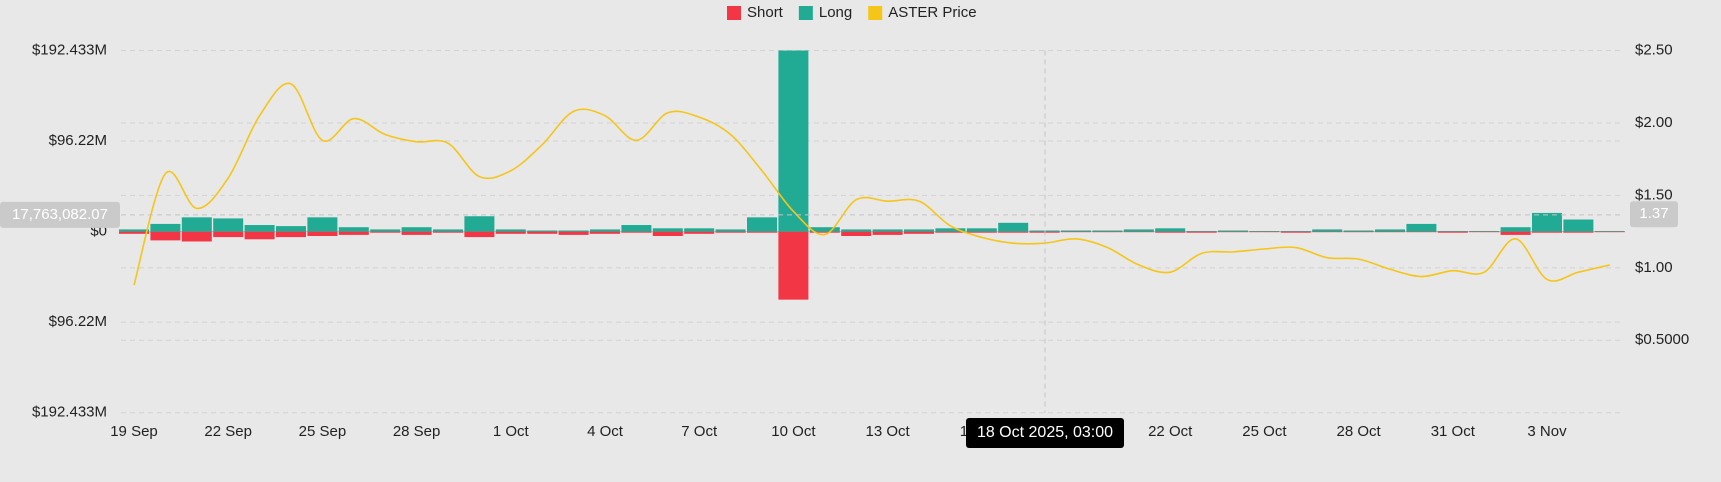  Describe the element at coordinates (699, 431) in the screenshot. I see `x-tick-label: 7 Oct` at that location.